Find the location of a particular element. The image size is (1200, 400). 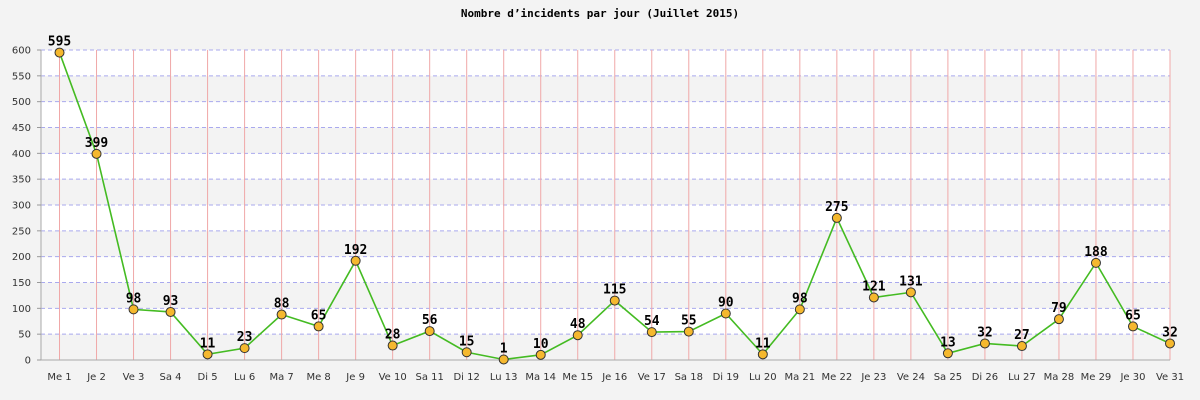

x-tick-label: Je 23 is located at coordinates (873, 377).